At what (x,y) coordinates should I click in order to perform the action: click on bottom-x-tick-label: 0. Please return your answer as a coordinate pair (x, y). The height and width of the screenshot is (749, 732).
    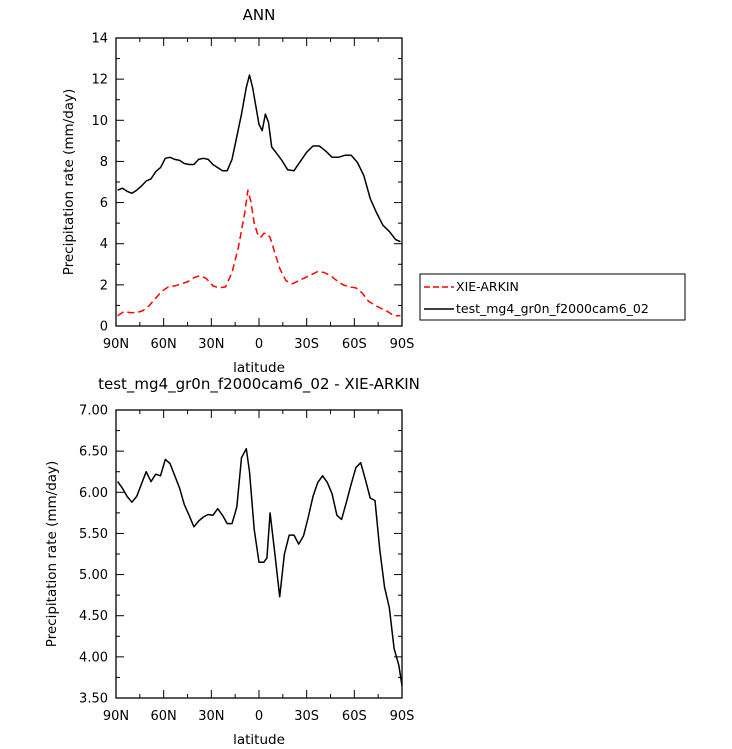
    Looking at the image, I should click on (259, 716).